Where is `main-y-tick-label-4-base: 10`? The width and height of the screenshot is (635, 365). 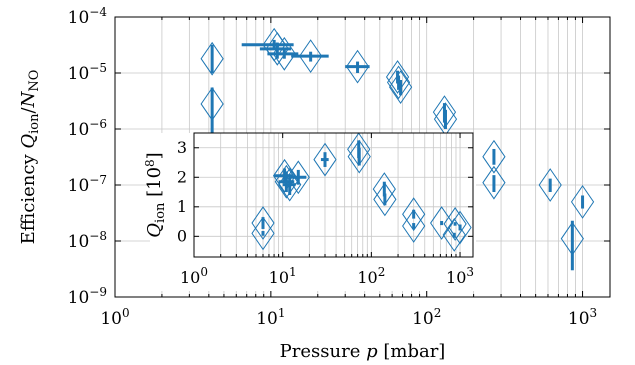
main-y-tick-label-4-base: 10 is located at coordinates (79, 74).